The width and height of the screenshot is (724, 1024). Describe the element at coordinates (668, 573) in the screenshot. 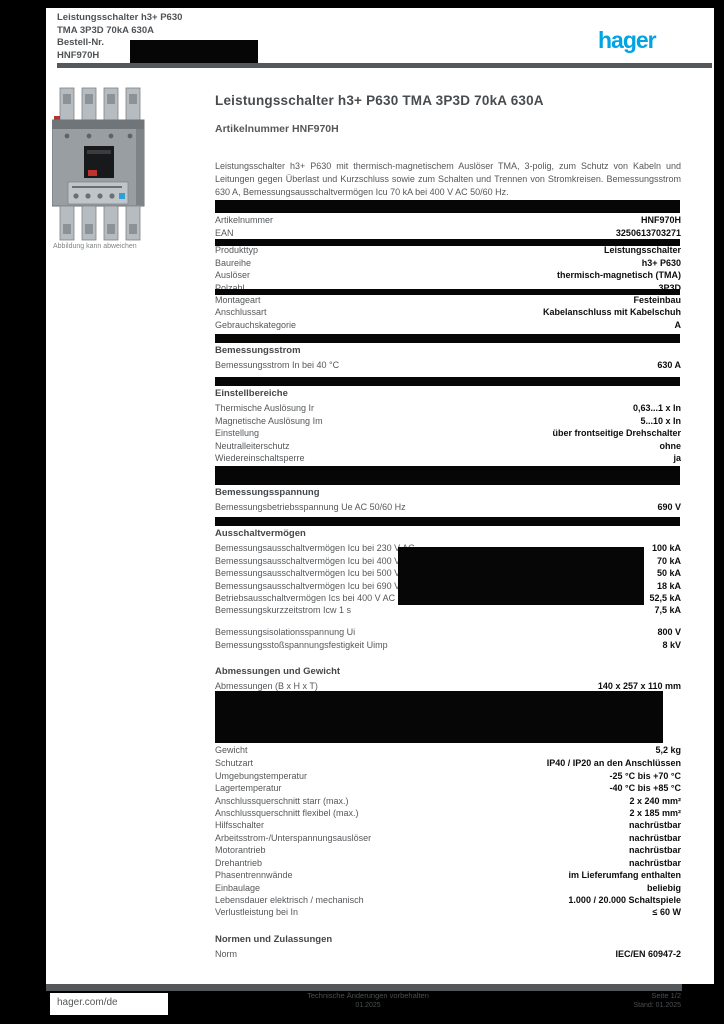

I see `spec-value: 50 kA` at that location.